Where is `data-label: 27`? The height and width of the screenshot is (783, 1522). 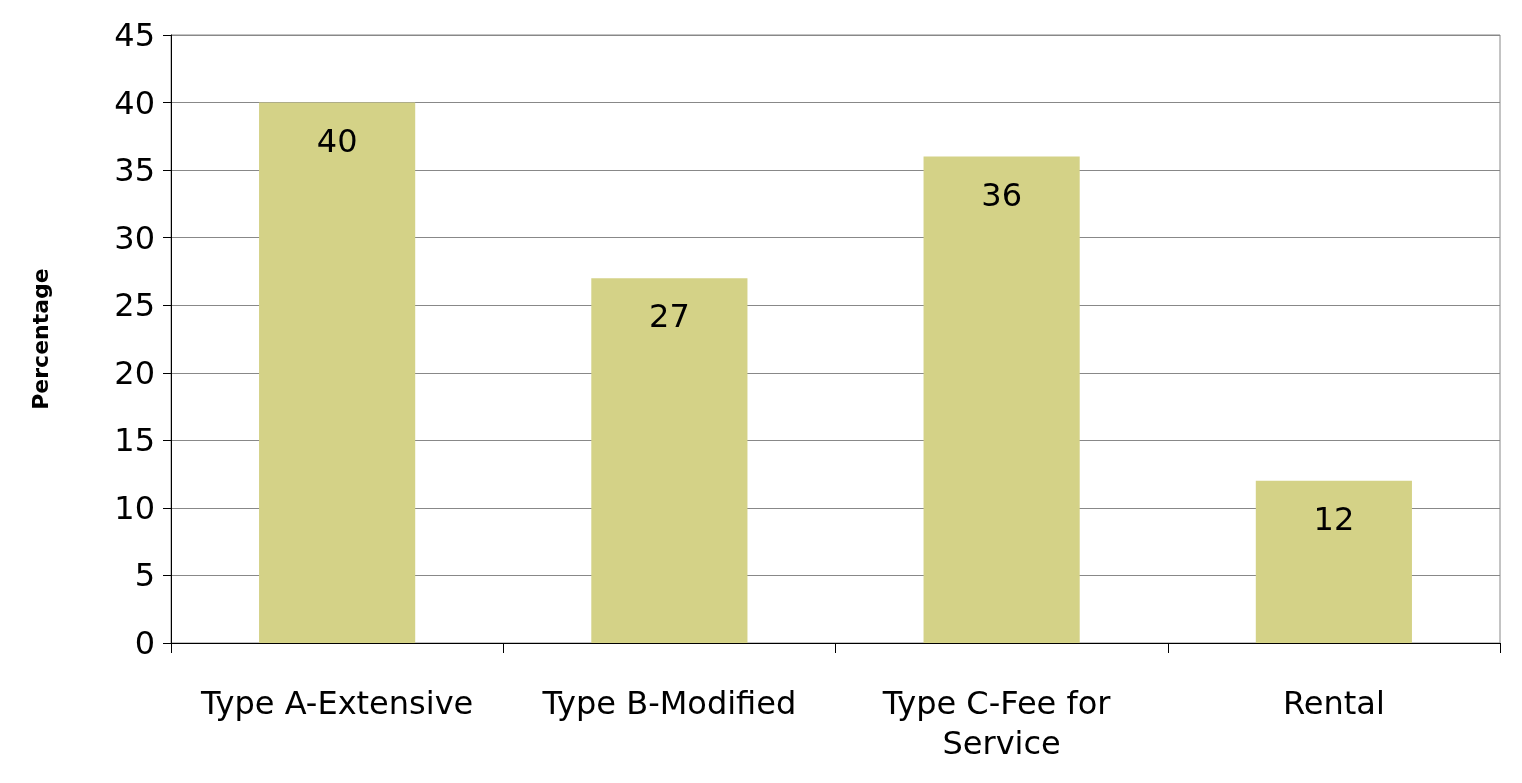 data-label: 27 is located at coordinates (669, 316).